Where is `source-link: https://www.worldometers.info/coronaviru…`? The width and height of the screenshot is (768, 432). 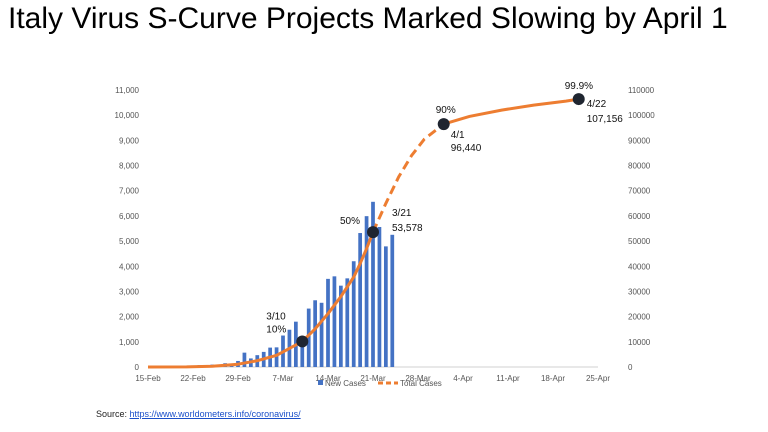 source-link: https://www.worldometers.info/coronaviru… is located at coordinates (215, 414).